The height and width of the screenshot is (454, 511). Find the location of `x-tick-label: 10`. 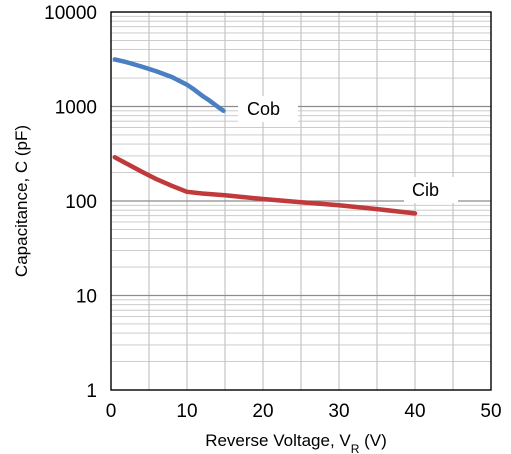

x-tick-label: 10 is located at coordinates (186, 411).